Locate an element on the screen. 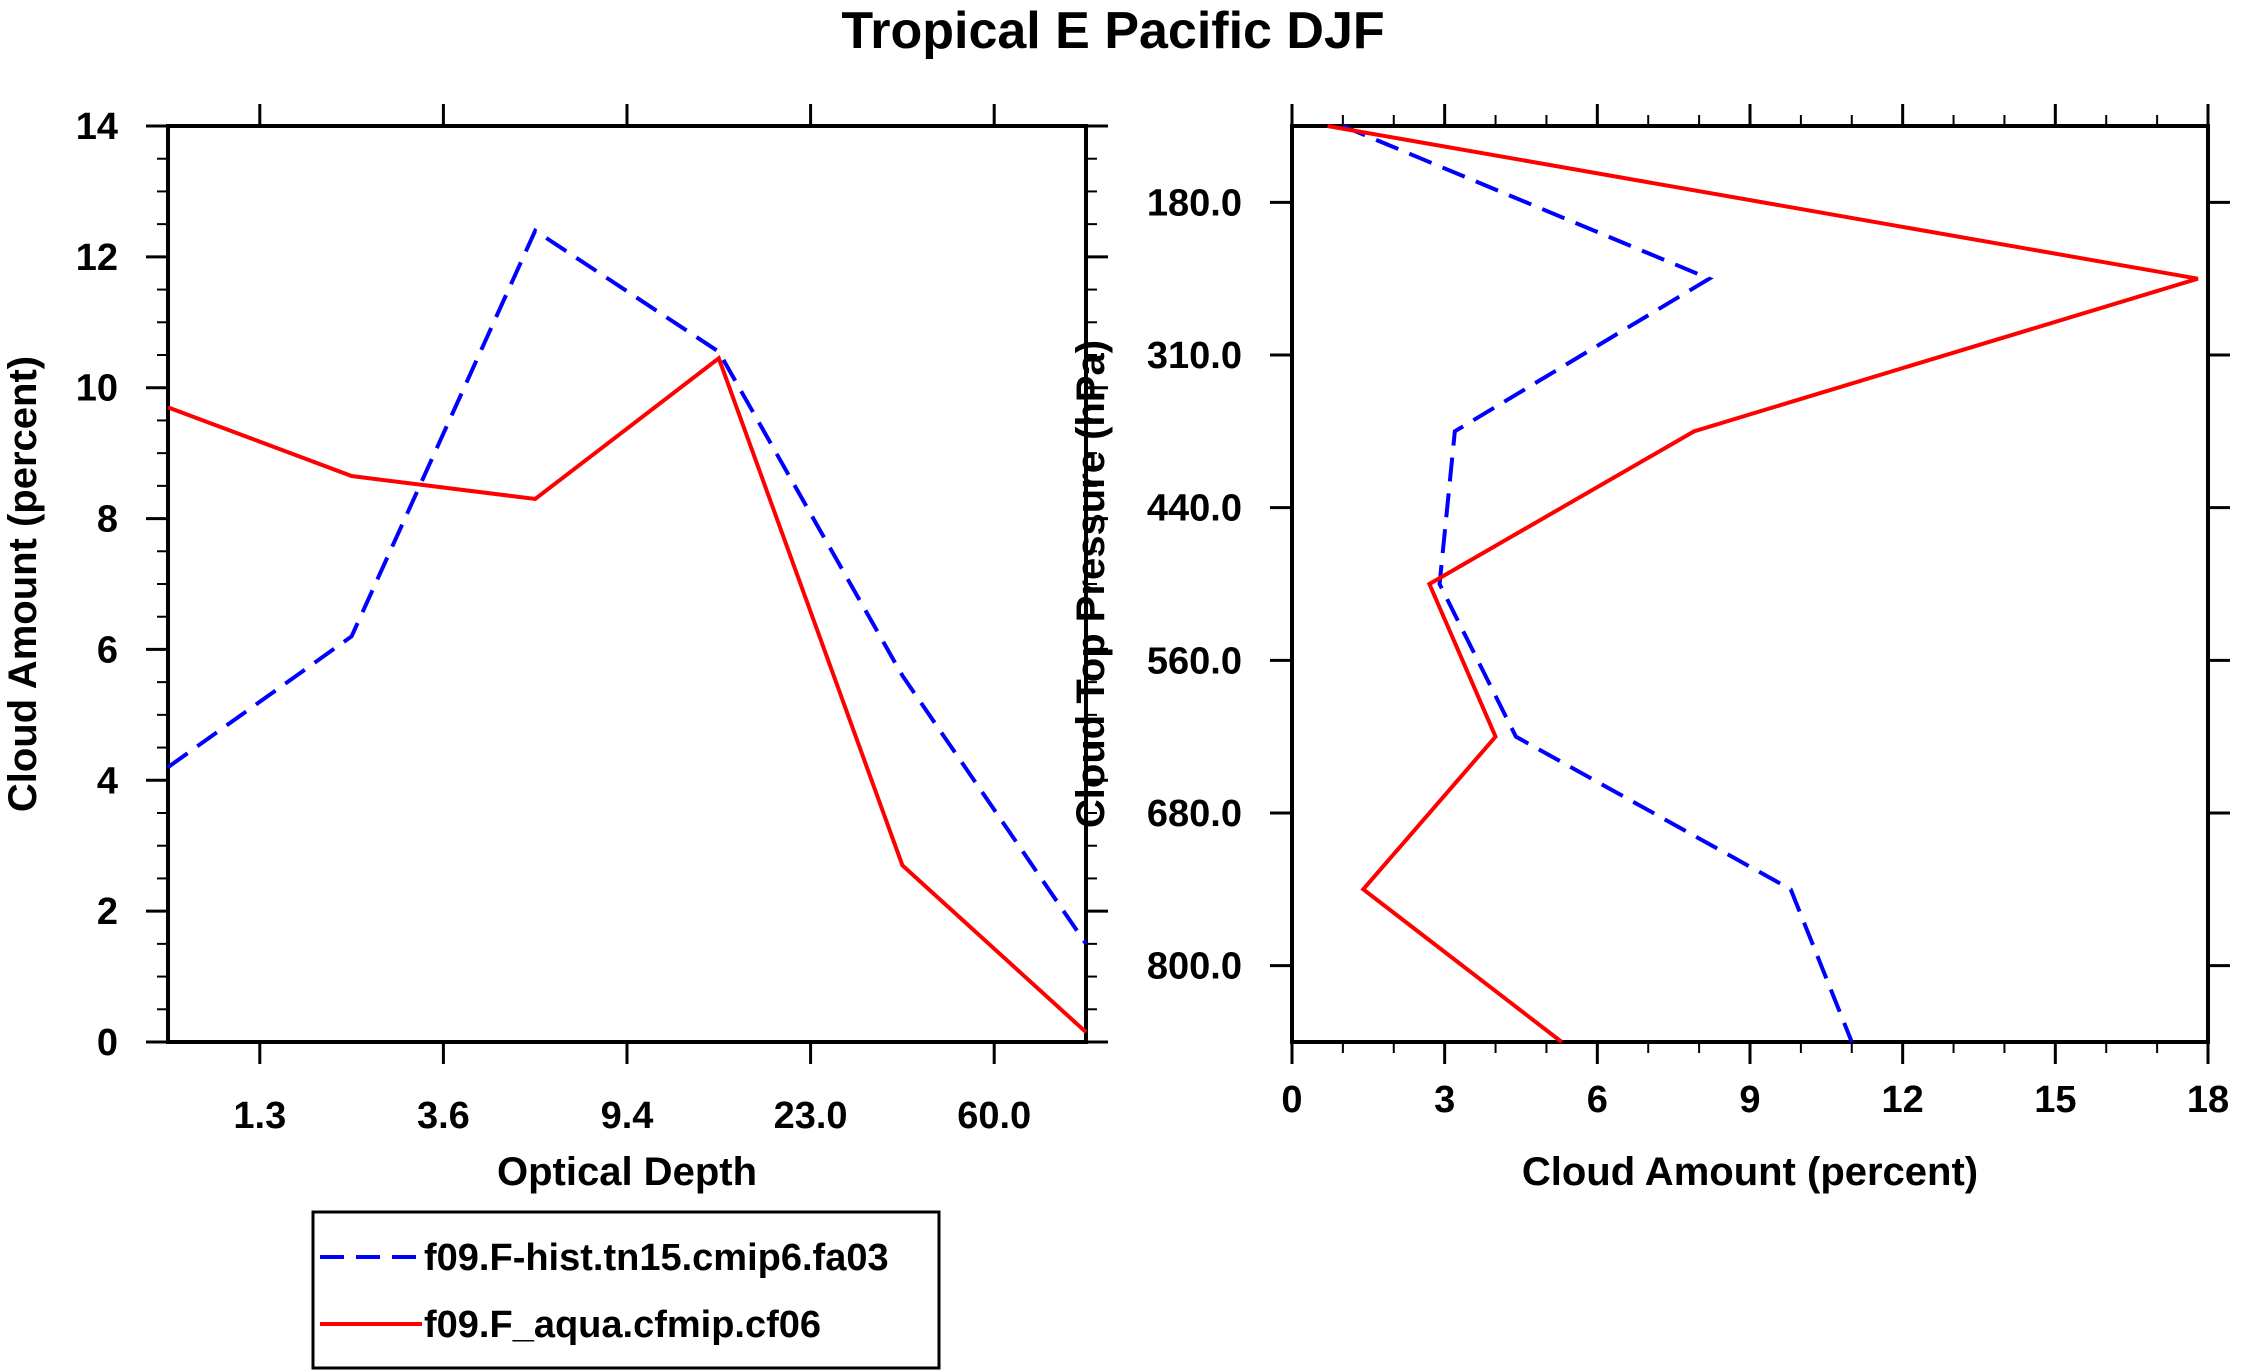  left-x-tick-label: 9.4 is located at coordinates (627, 1116).